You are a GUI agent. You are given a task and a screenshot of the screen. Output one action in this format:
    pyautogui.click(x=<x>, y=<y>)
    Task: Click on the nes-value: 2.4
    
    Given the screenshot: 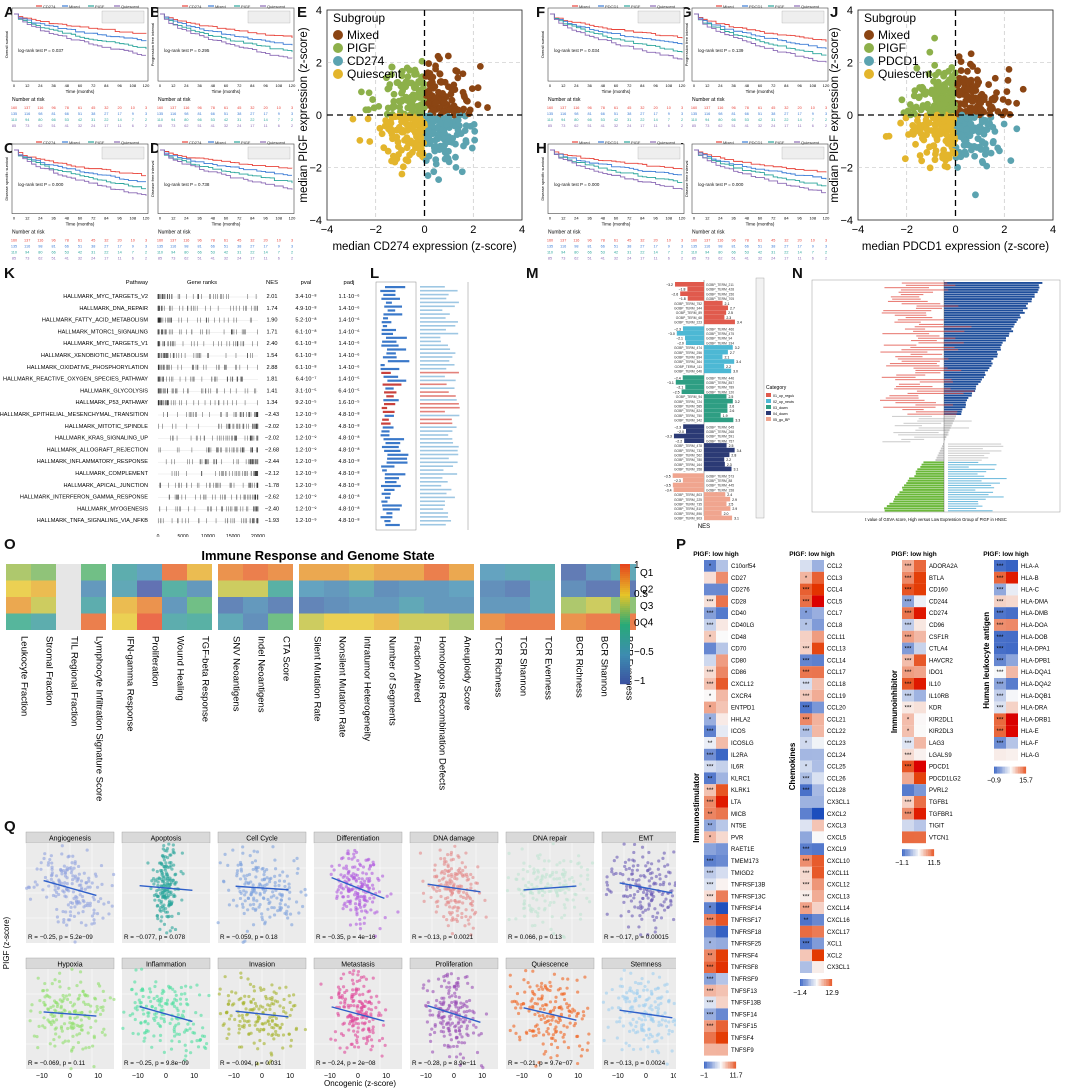 What is the action you would take?
    pyautogui.click(x=729, y=495)
    